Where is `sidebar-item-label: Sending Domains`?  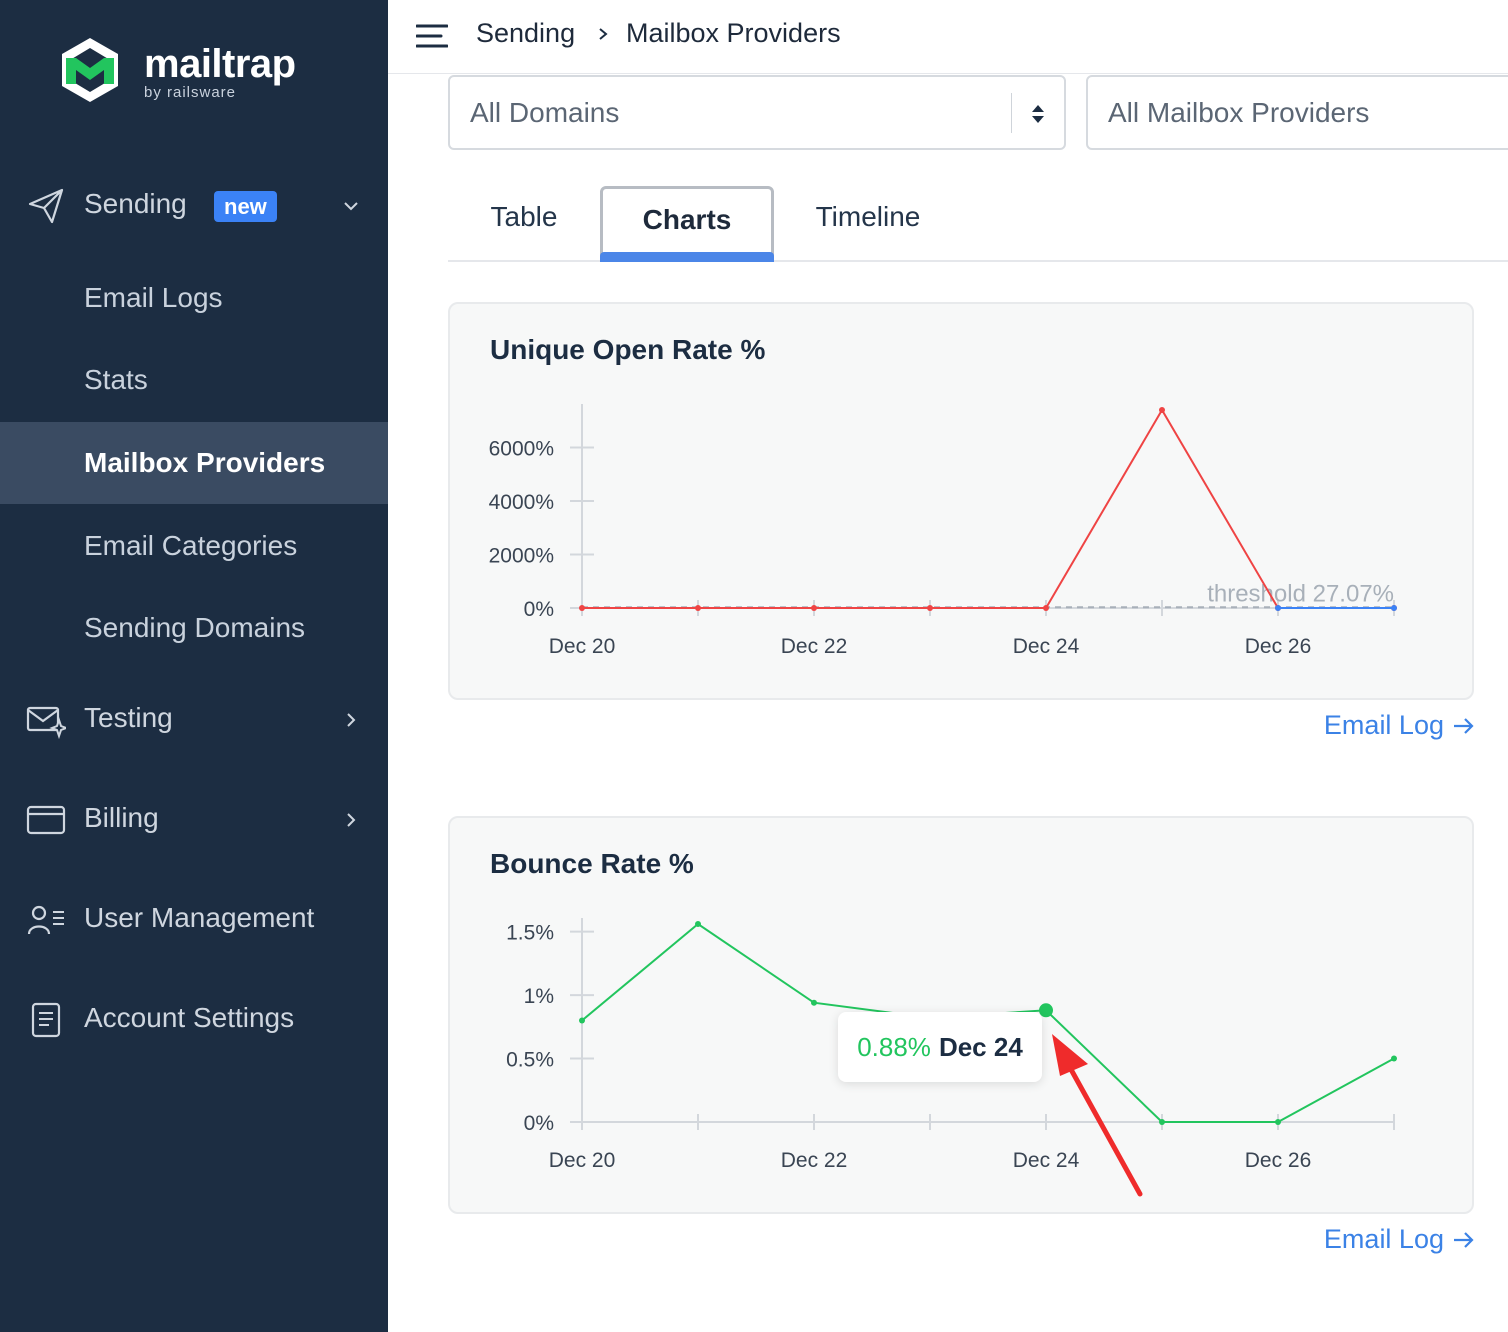 sidebar-item-label: Sending Domains is located at coordinates (195, 627).